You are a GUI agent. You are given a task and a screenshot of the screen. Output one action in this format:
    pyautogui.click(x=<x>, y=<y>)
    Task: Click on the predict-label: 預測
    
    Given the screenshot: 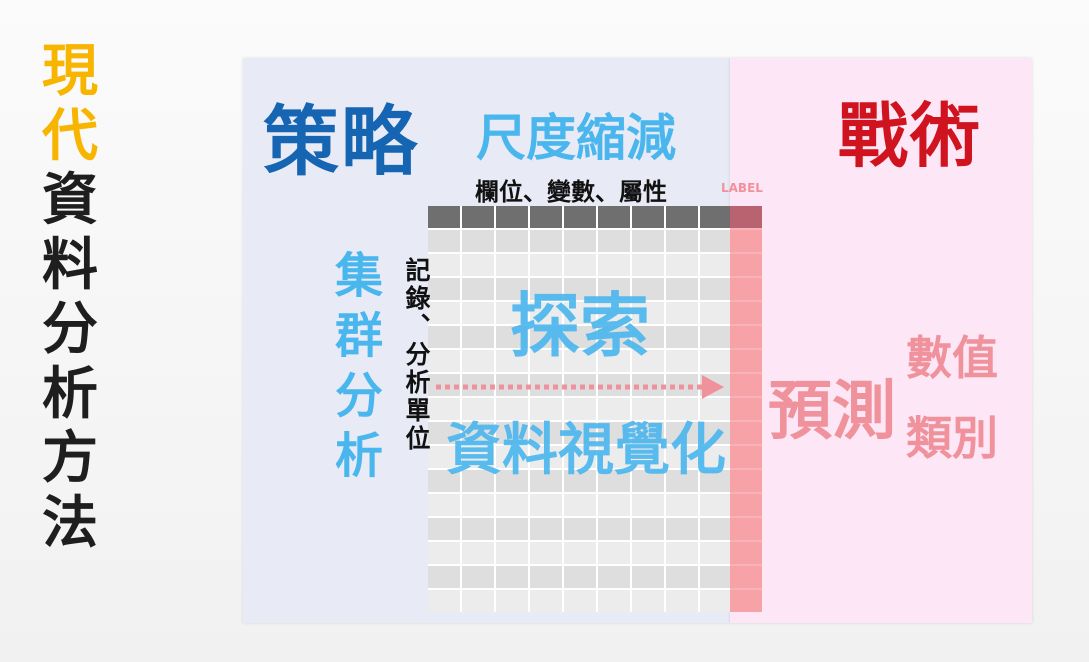 What is the action you would take?
    pyautogui.click(x=832, y=412)
    